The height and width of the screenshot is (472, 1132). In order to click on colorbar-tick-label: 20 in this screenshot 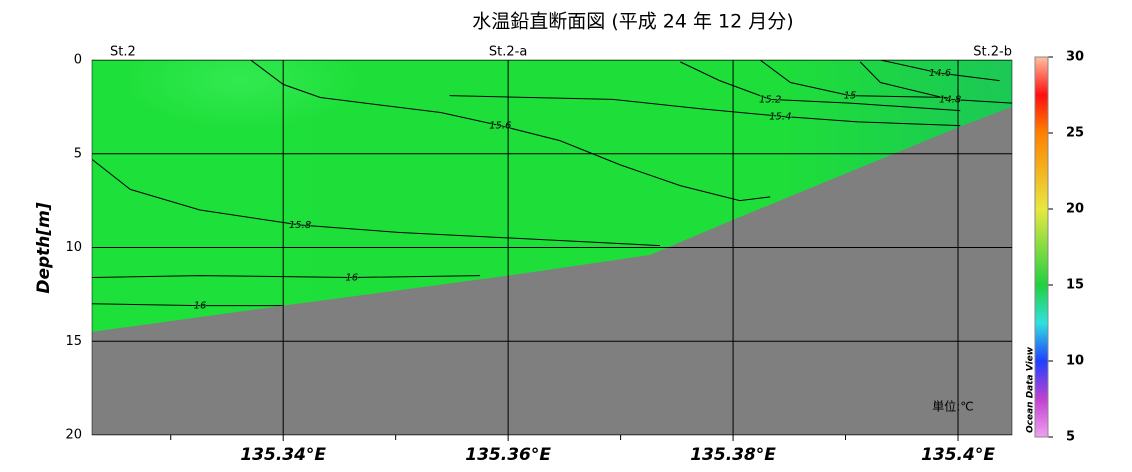, I will do `click(1075, 209)`.